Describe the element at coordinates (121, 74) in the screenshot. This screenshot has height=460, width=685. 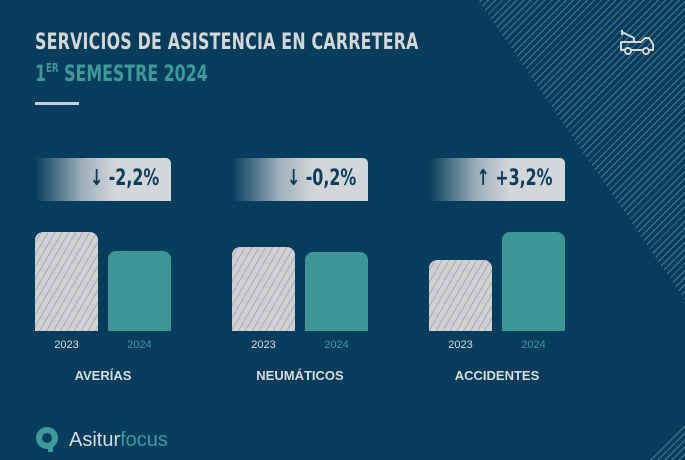
I see `page-subtitle: 1ER SEMESTRE 2024` at that location.